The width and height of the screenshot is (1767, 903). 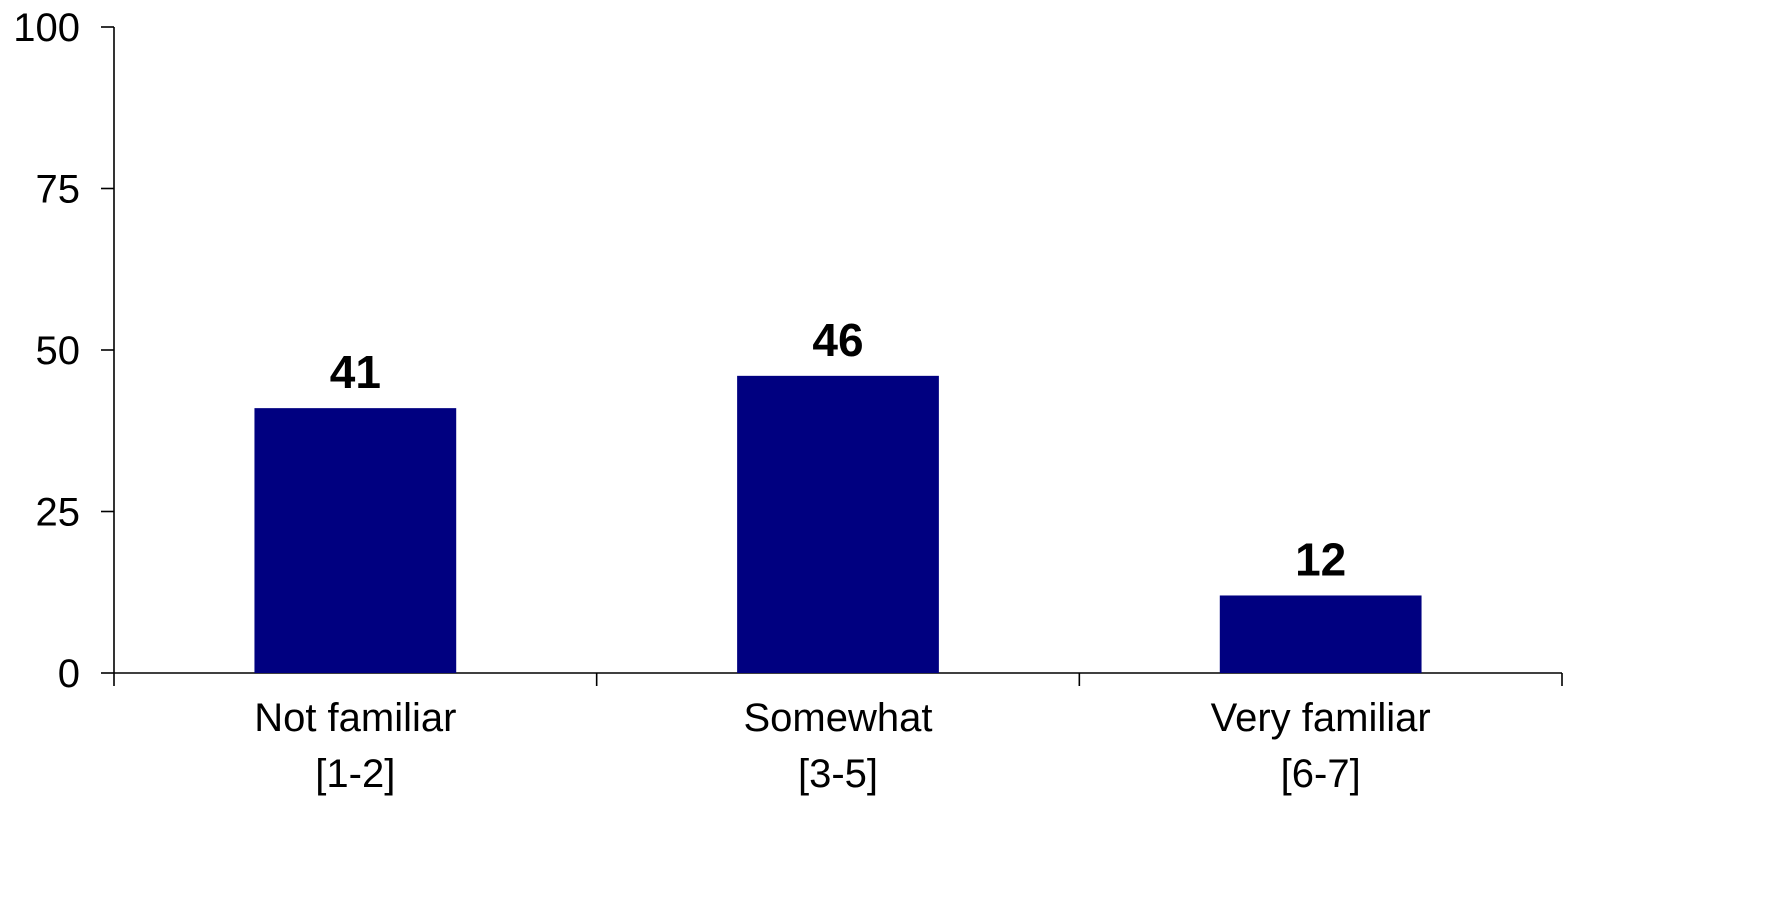 I want to click on y-tick-label: 0, so click(x=69, y=674).